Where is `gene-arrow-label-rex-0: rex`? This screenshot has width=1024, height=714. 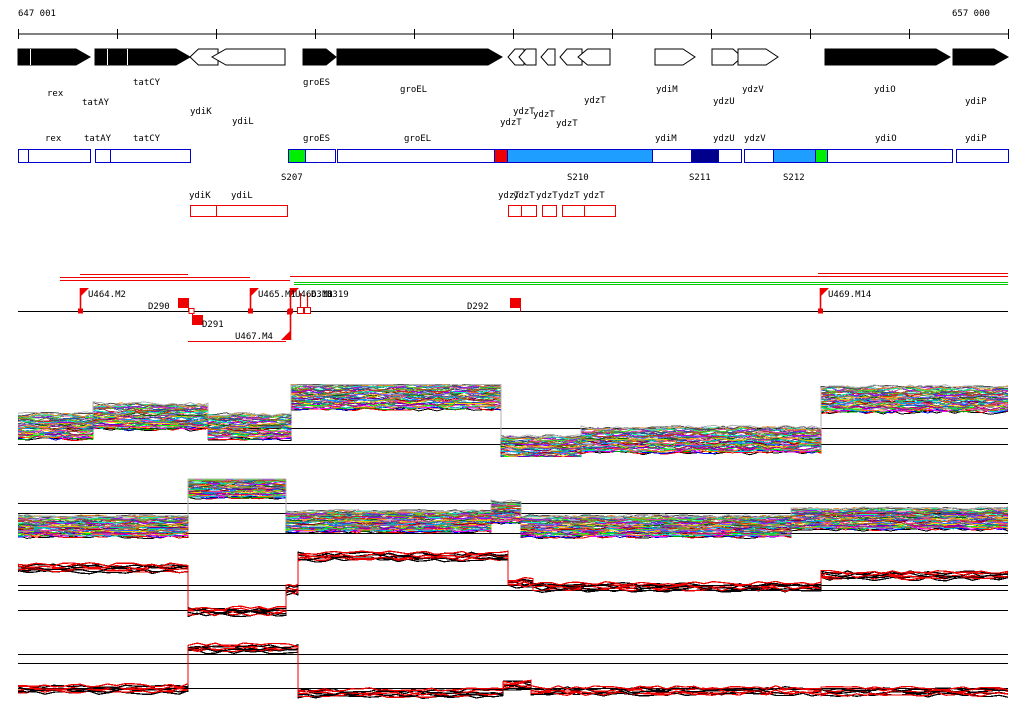 gene-arrow-label-rex-0: rex is located at coordinates (55, 94).